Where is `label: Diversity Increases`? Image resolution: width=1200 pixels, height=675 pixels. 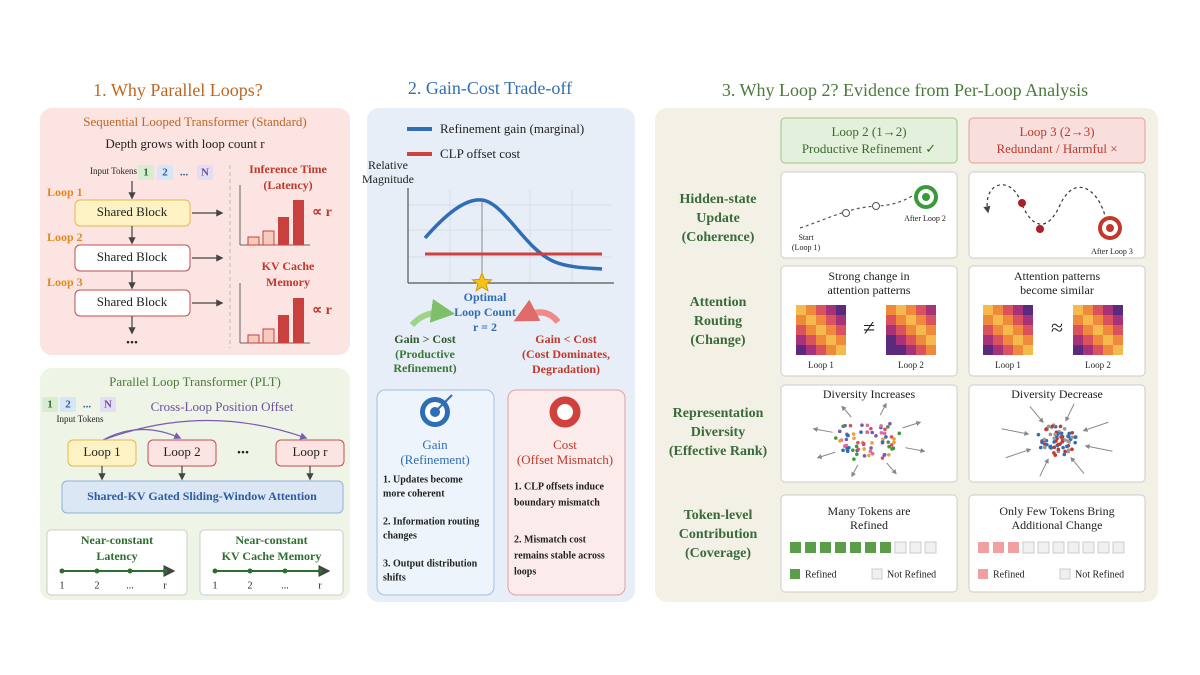 label: Diversity Increases is located at coordinates (869, 394).